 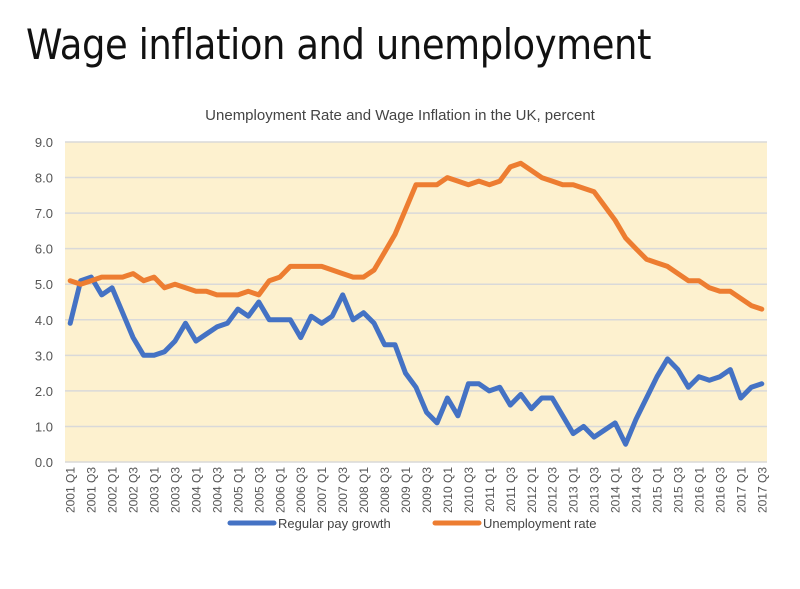 What do you see at coordinates (469, 490) in the screenshot?
I see `x-tick-label: 2010 Q3` at bounding box center [469, 490].